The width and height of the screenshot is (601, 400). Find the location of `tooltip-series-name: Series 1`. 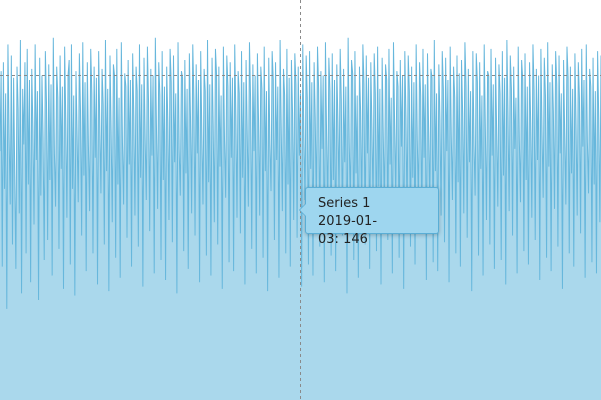

tooltip-series-name: Series 1 is located at coordinates (344, 203).